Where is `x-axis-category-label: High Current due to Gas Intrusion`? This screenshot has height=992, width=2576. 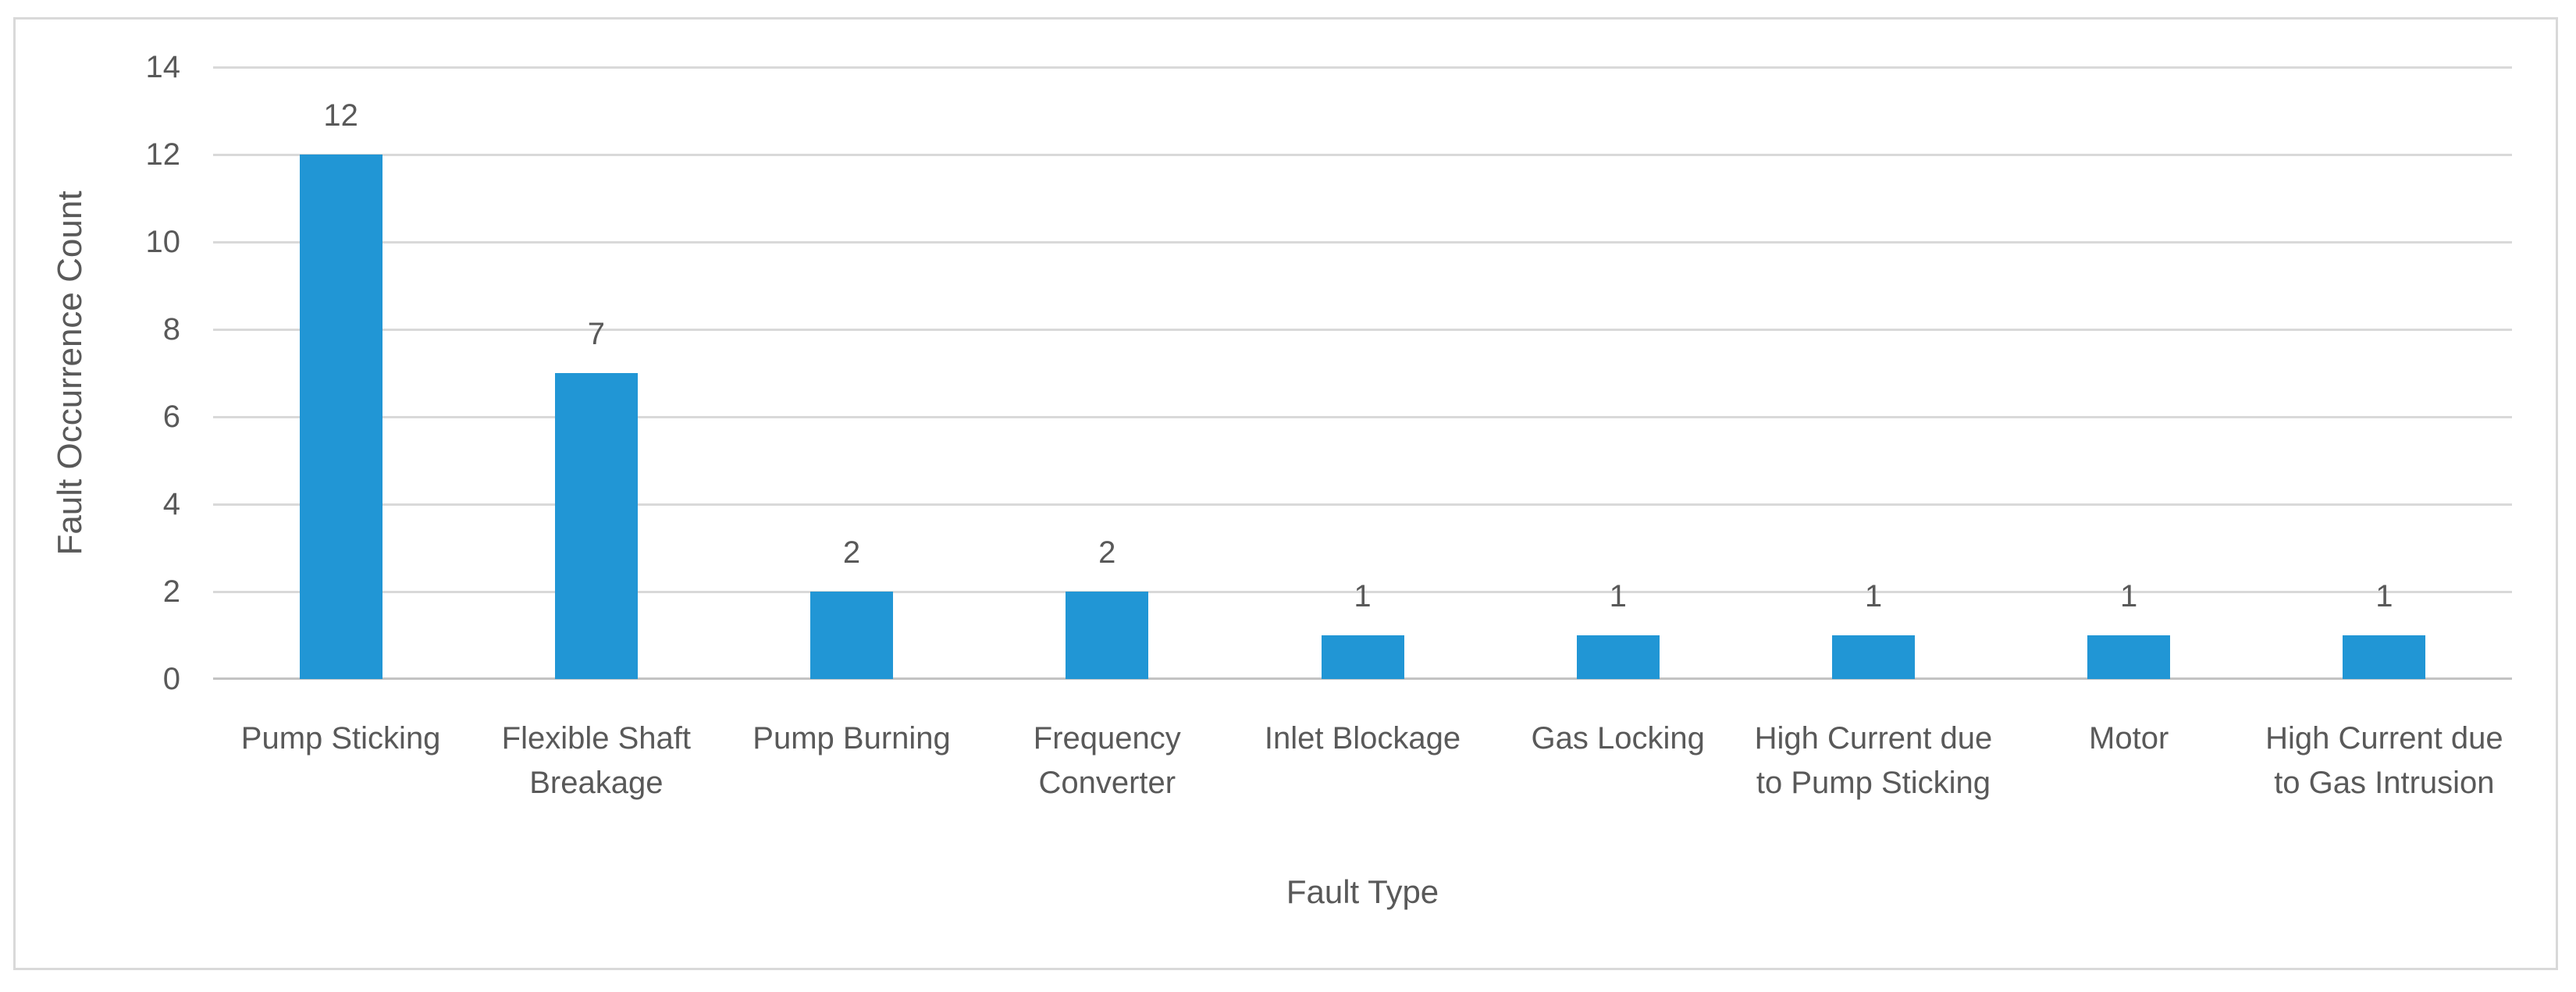 x-axis-category-label: High Current due to Gas Intrusion is located at coordinates (2384, 760).